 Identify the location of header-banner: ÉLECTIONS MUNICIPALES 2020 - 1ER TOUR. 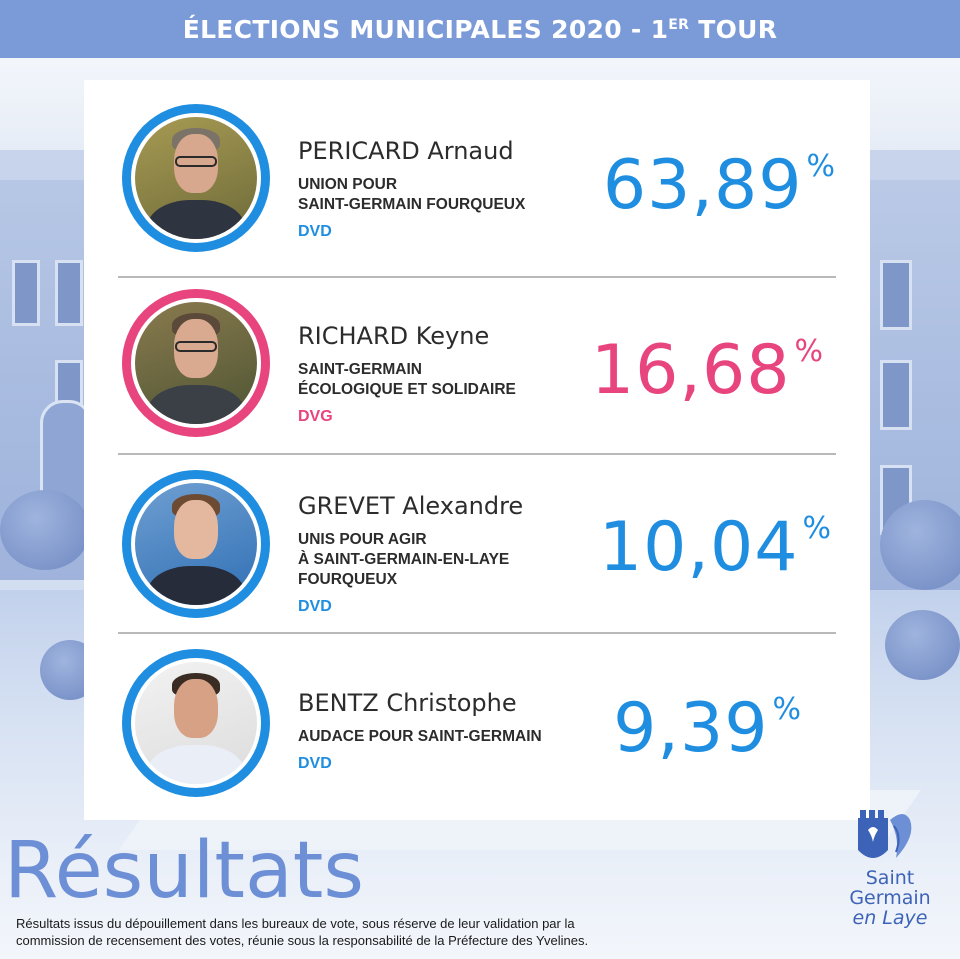
(480, 29).